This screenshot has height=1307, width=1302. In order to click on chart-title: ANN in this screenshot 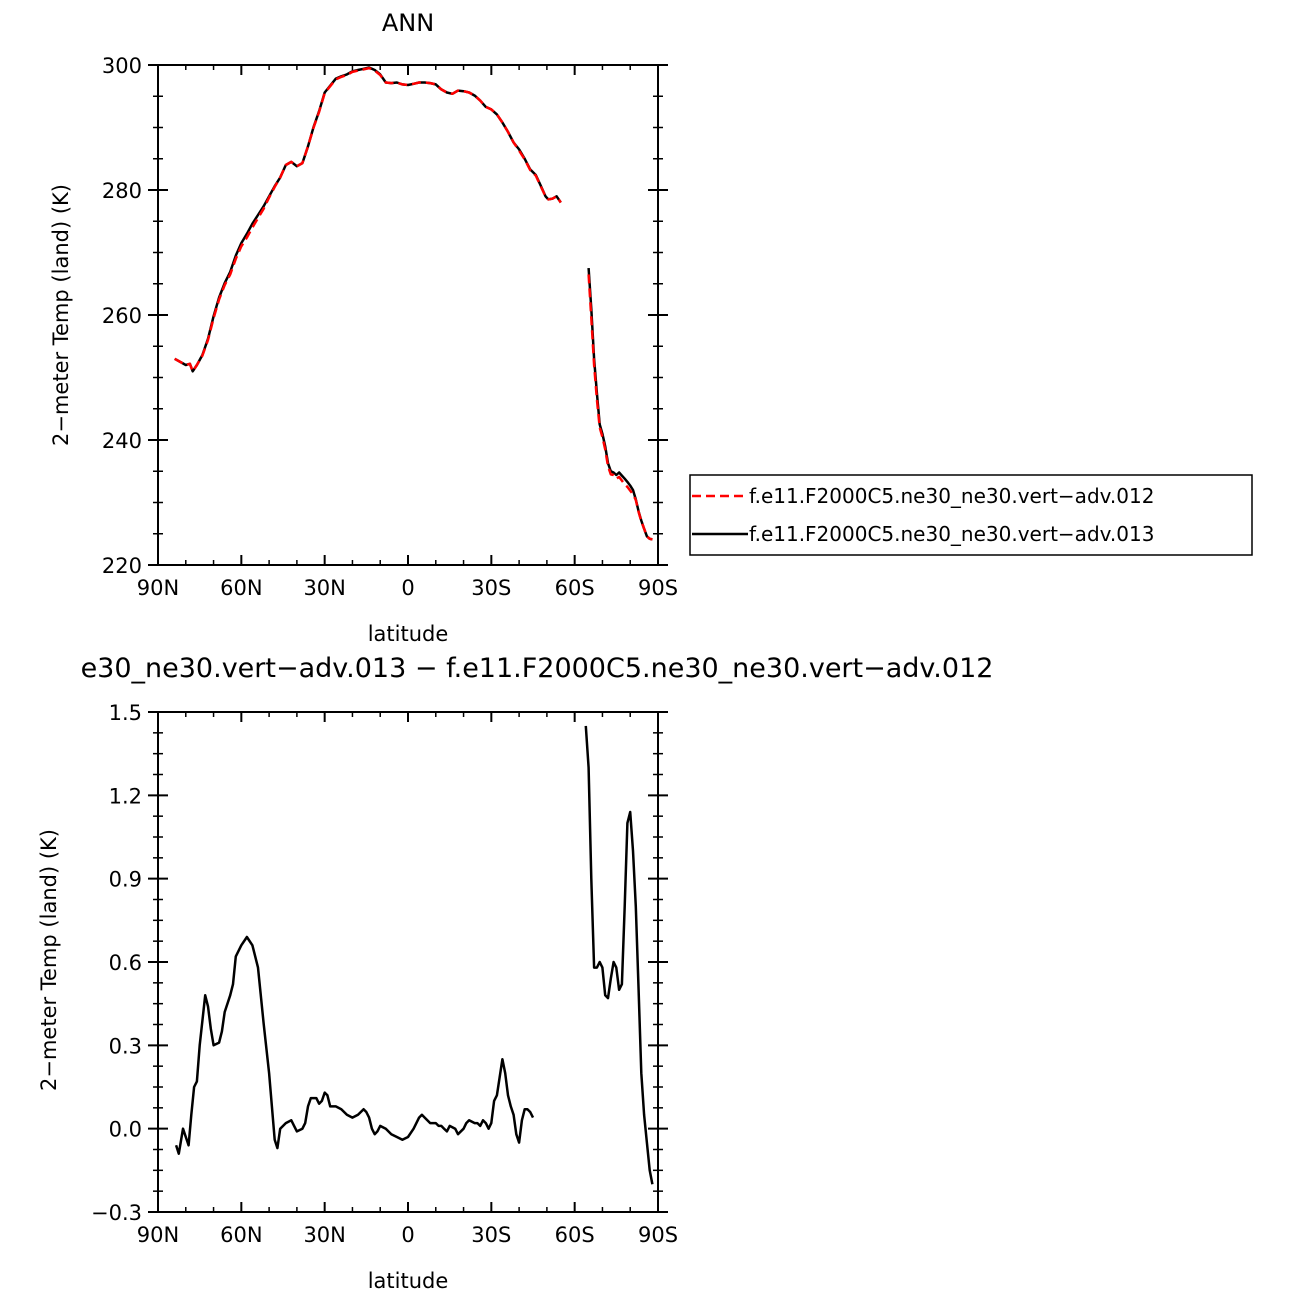, I will do `click(408, 23)`.